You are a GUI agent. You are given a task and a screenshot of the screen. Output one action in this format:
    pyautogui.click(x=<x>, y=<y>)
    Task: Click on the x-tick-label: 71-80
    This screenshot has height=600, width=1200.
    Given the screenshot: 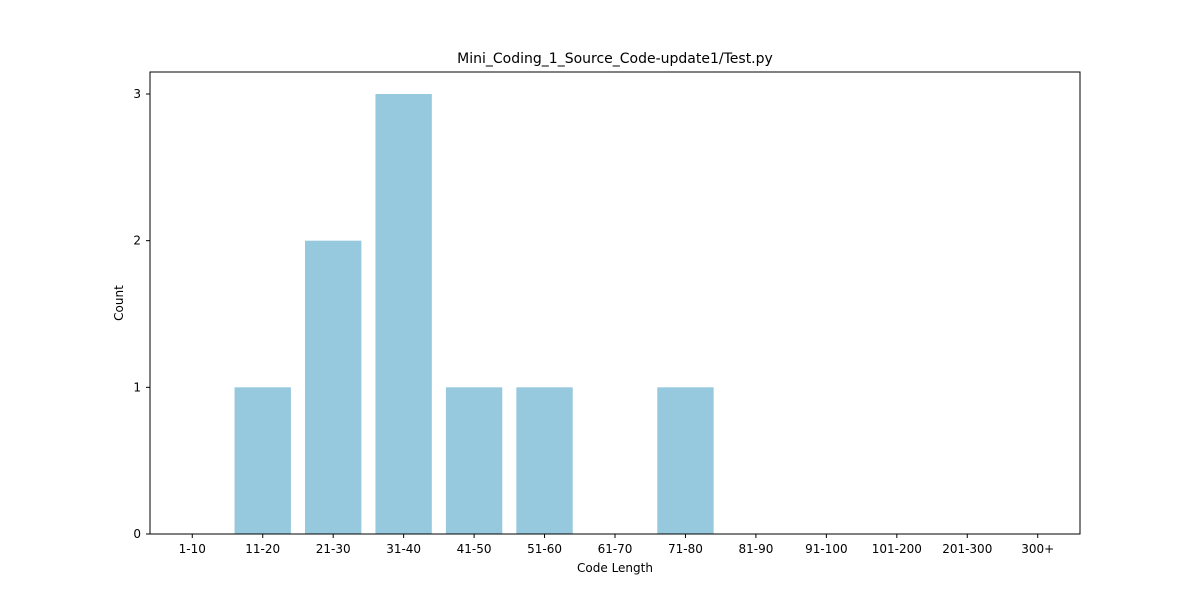 What is the action you would take?
    pyautogui.click(x=685, y=549)
    